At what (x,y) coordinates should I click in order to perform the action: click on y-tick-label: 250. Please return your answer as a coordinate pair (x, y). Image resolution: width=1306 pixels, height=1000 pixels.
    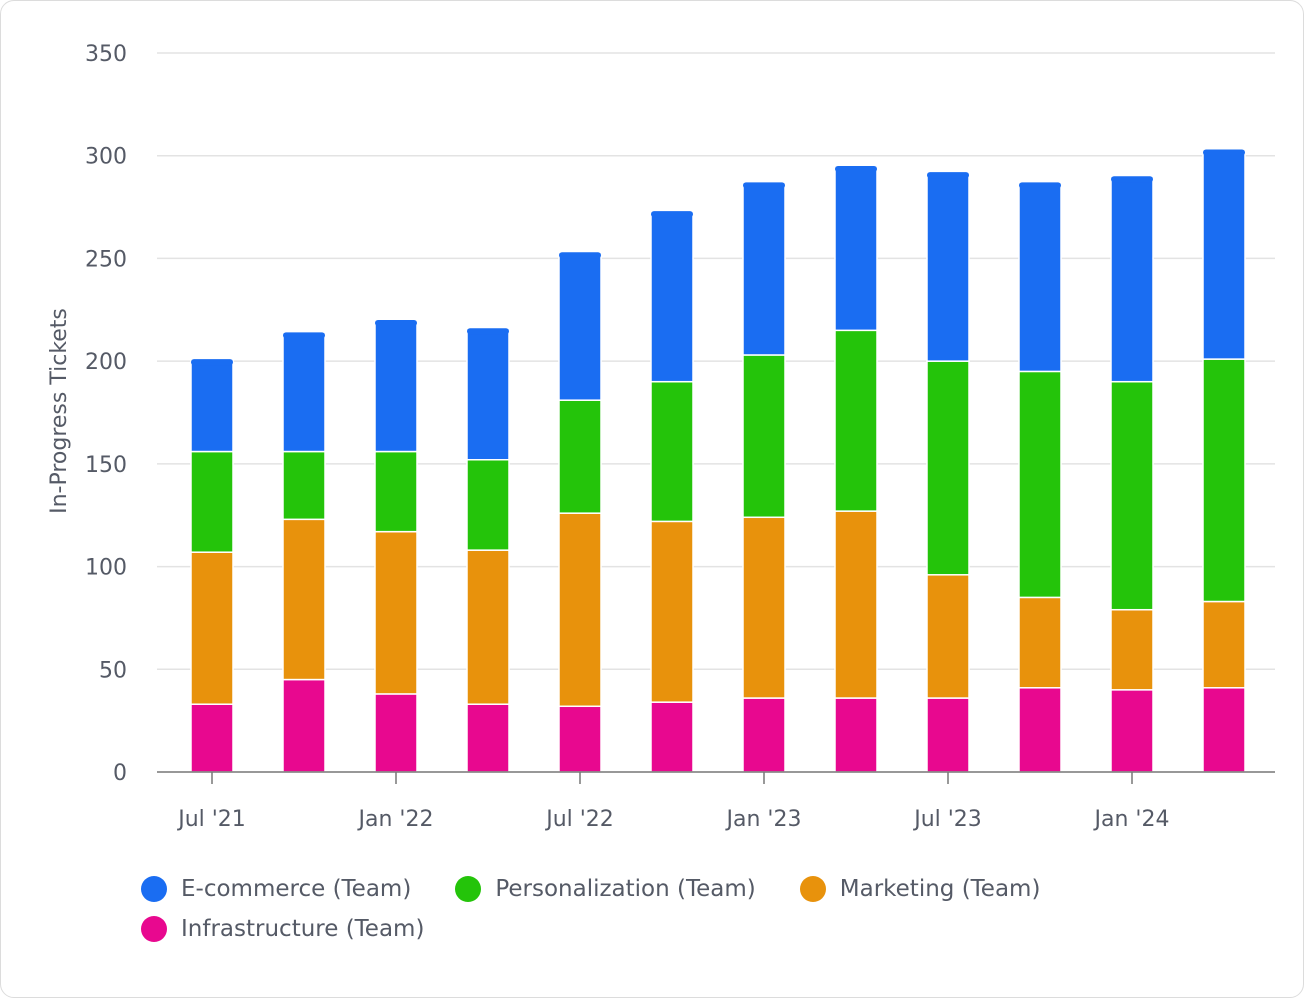
    Looking at the image, I should click on (106, 259).